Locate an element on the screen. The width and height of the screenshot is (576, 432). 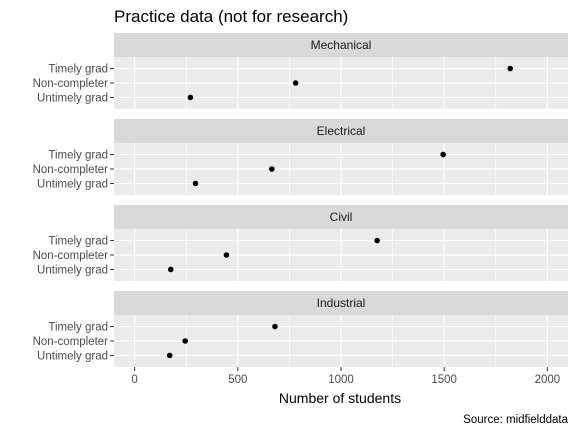
data-point-electrical-timely-grad is located at coordinates (443, 154).